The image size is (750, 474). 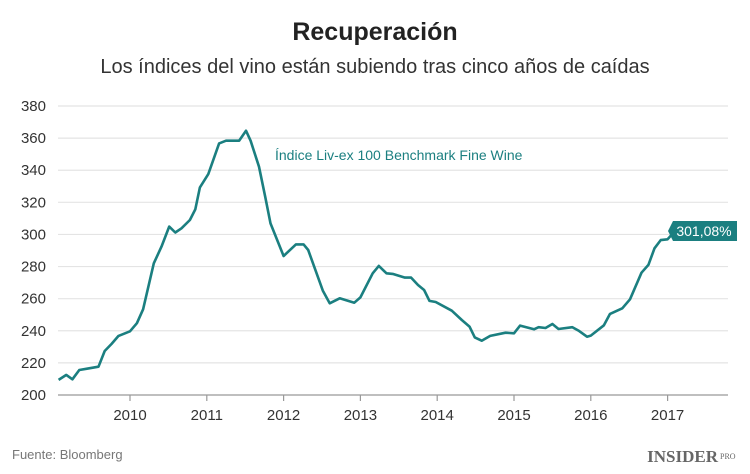 I want to click on chart-title: Recuperación, so click(x=374, y=32).